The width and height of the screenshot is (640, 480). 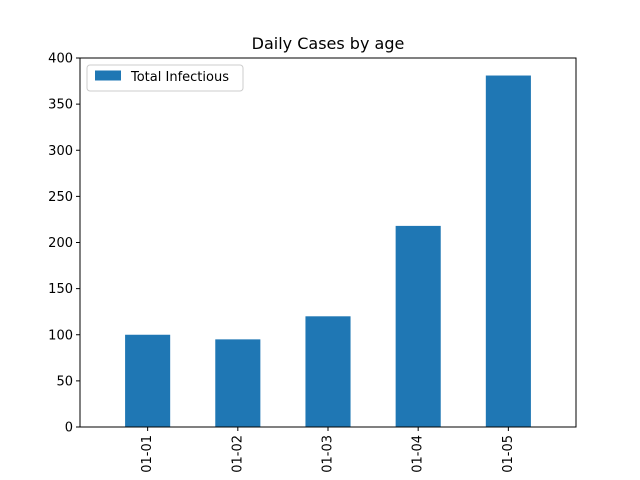 I want to click on x-tick-label: 01-02, so click(x=237, y=454).